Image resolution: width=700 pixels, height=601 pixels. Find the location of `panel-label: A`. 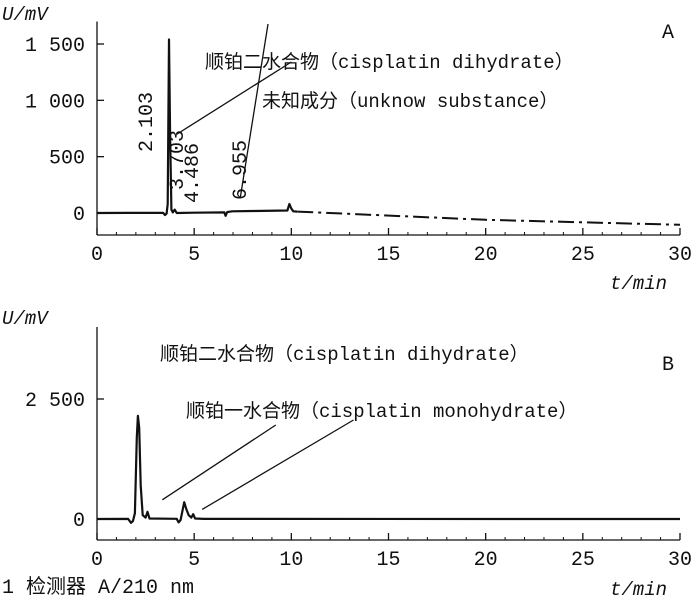

panel-label: A is located at coordinates (668, 33).